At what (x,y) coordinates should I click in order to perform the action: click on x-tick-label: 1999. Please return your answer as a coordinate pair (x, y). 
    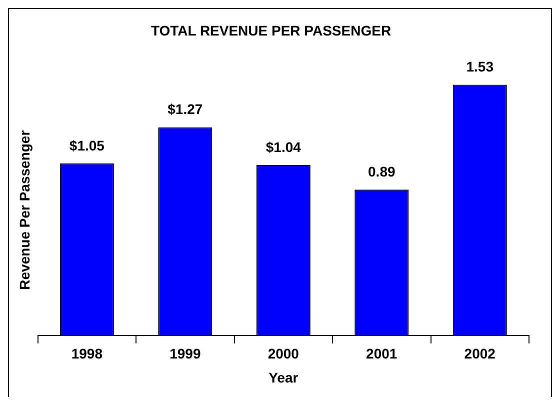
    Looking at the image, I should click on (185, 354).